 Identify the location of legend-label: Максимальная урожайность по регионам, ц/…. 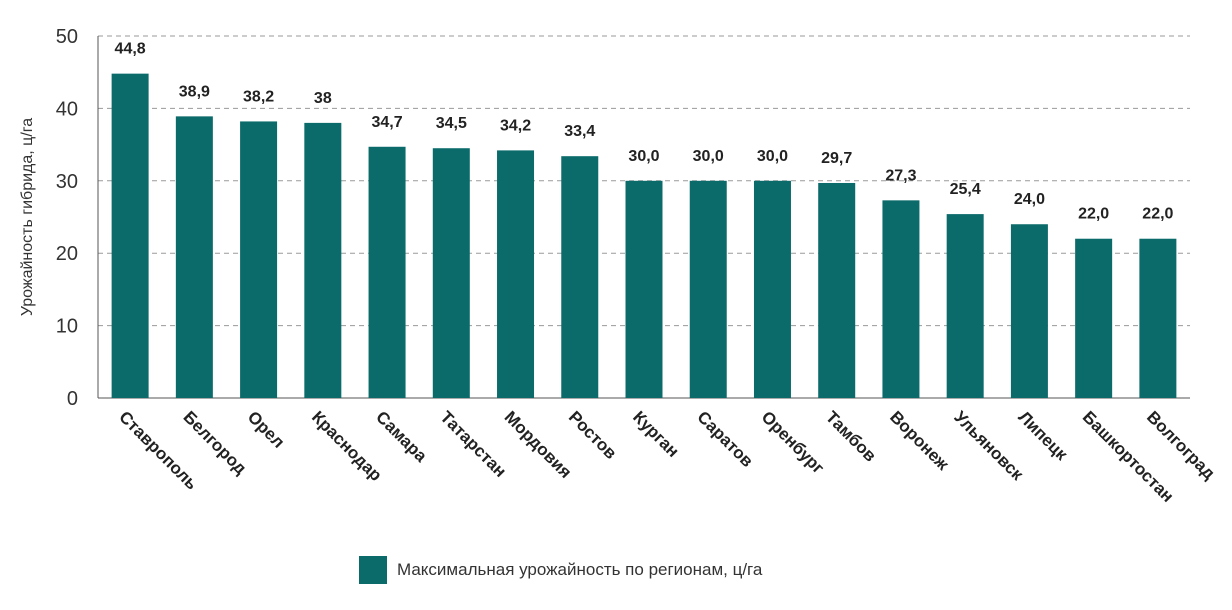
(580, 569).